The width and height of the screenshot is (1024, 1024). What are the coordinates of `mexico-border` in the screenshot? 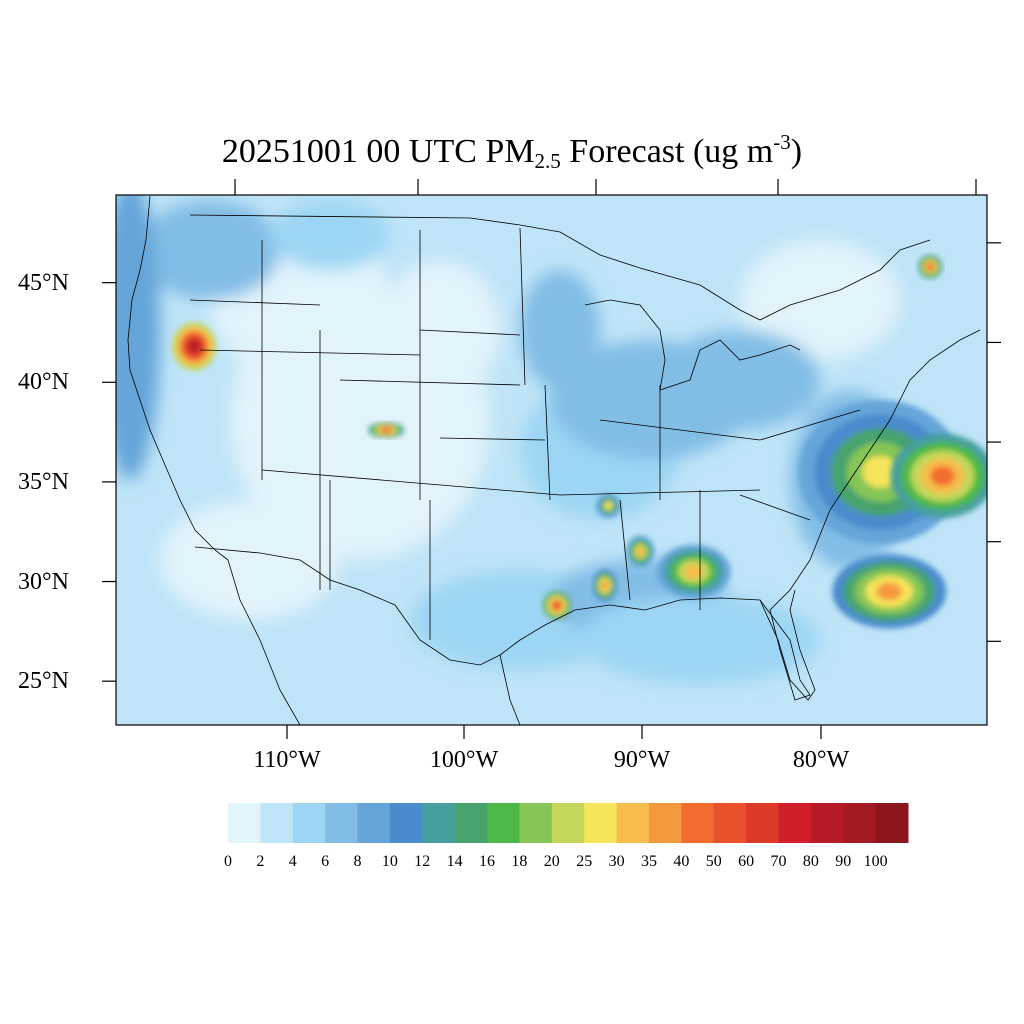 It's located at (347, 606).